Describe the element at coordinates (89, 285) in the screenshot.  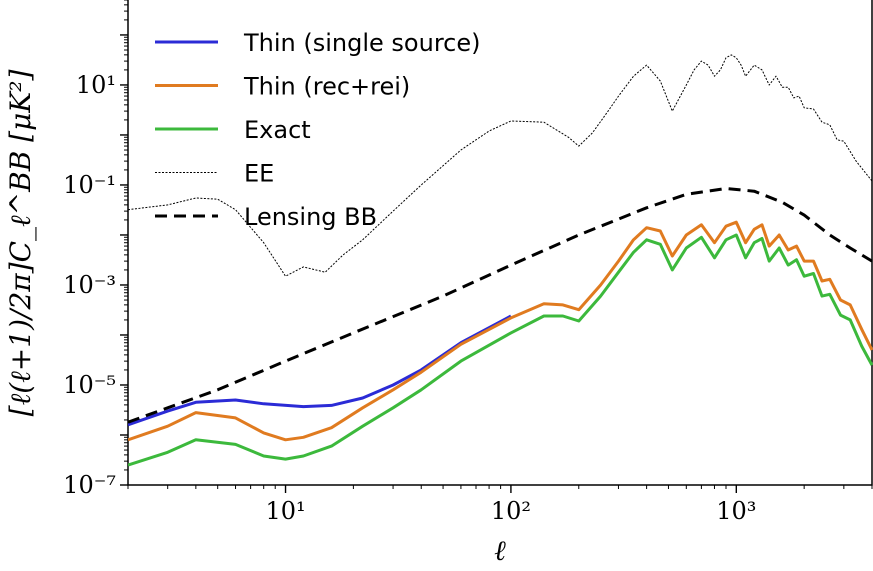
I see `y-tick-label: 10⁻³` at that location.